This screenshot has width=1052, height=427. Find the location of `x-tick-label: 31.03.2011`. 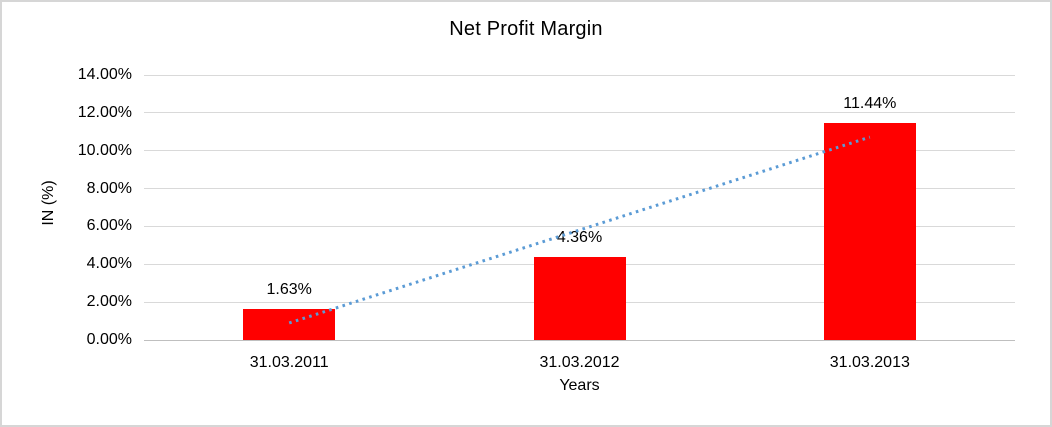

x-tick-label: 31.03.2011 is located at coordinates (289, 362).